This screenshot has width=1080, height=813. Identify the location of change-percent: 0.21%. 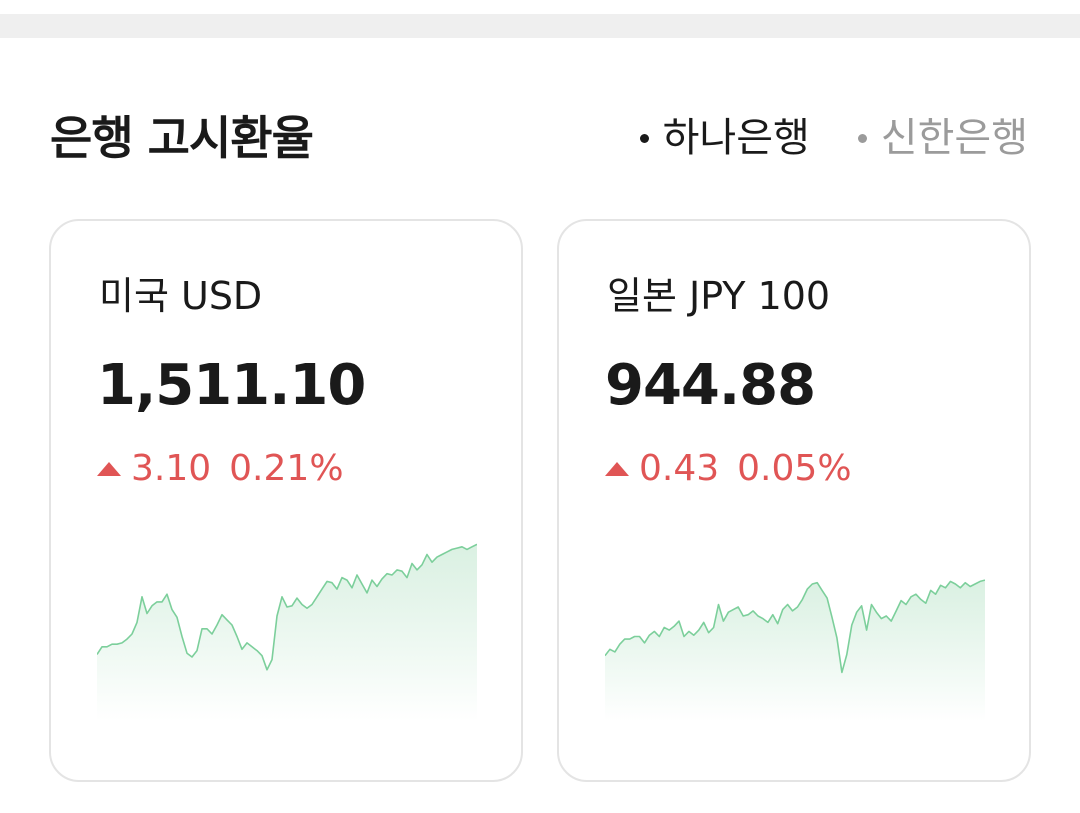
(286, 468).